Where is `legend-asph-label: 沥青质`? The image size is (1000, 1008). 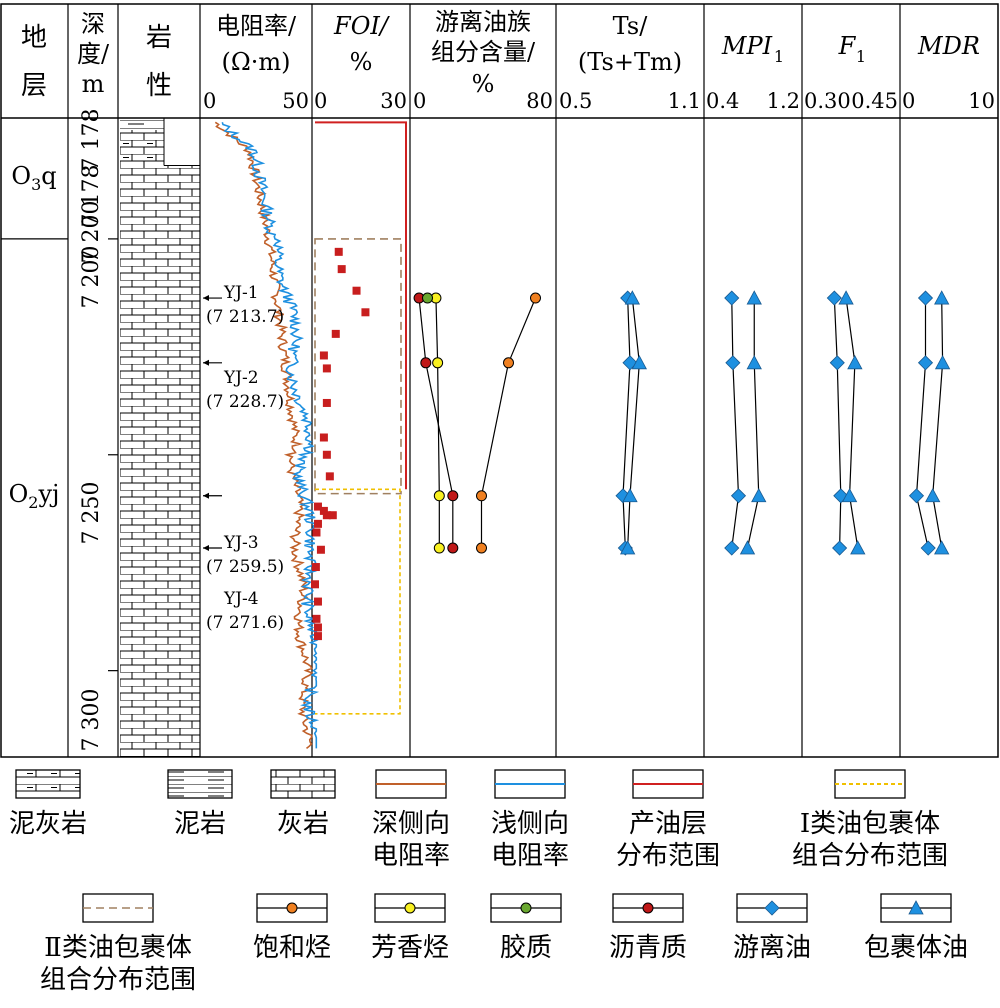
legend-asph-label: 沥青质 is located at coordinates (648, 948).